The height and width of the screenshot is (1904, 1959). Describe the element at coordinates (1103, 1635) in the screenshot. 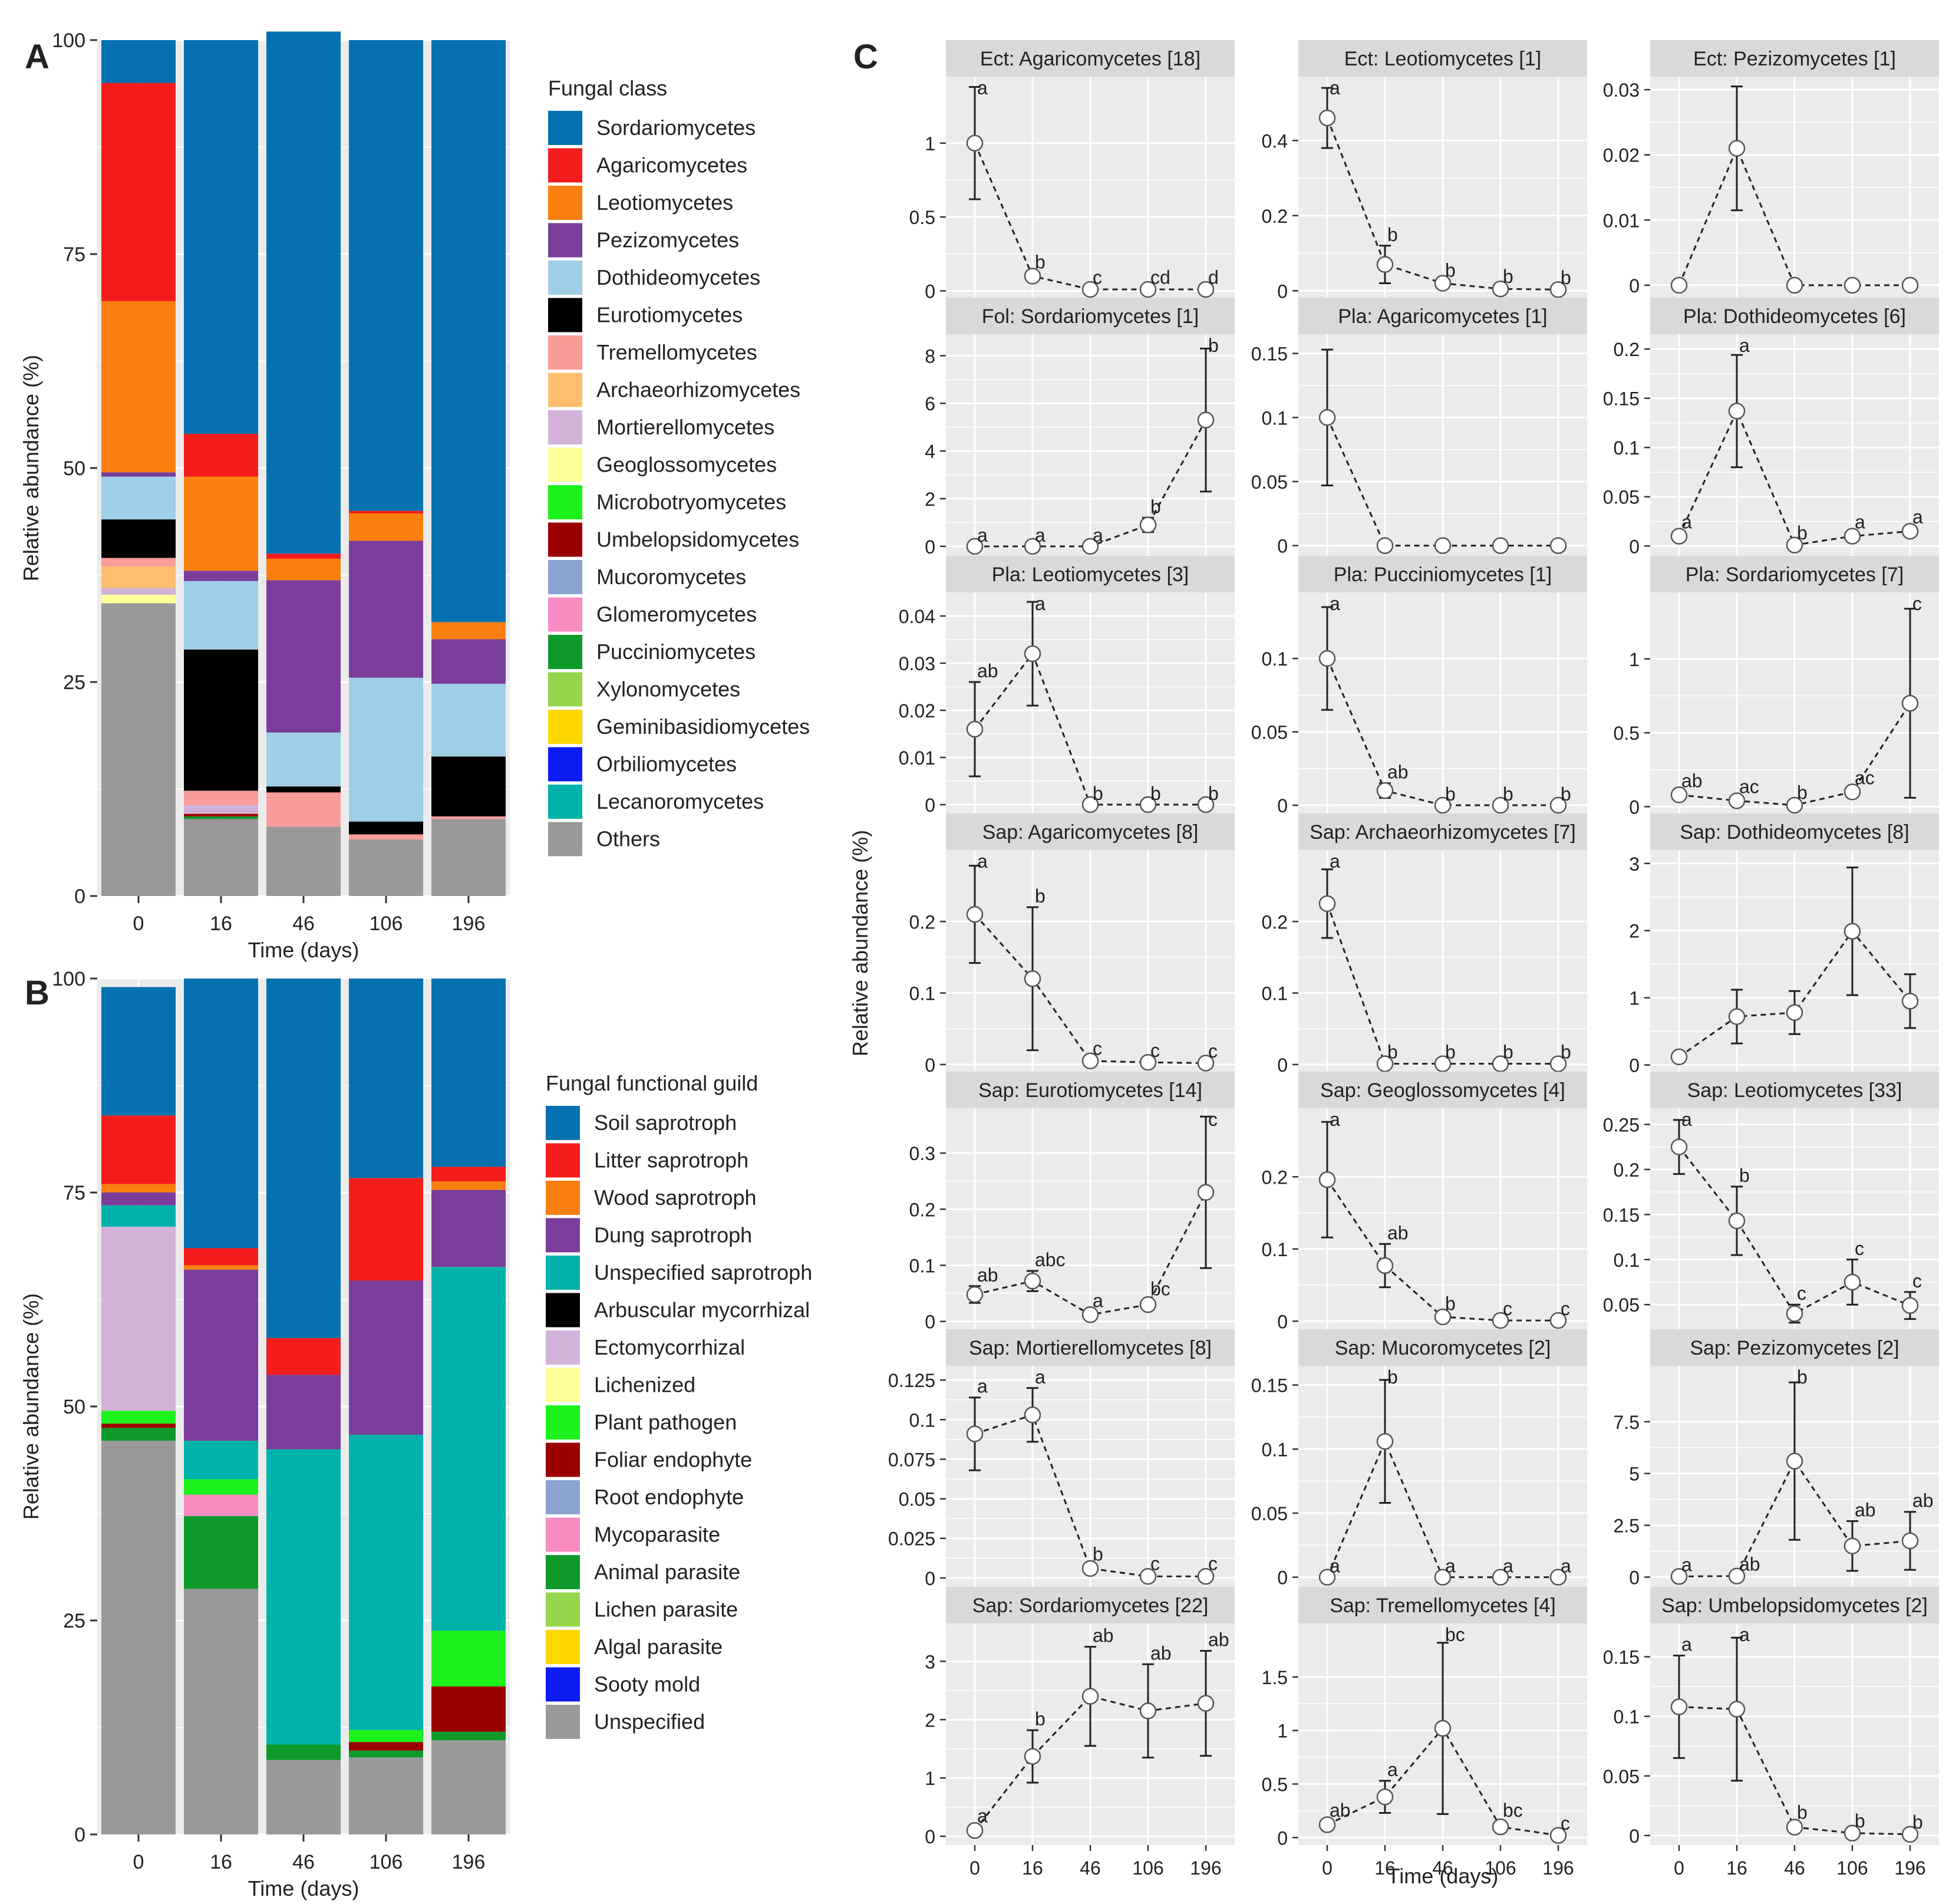

I see `significance-letter: ab` at that location.